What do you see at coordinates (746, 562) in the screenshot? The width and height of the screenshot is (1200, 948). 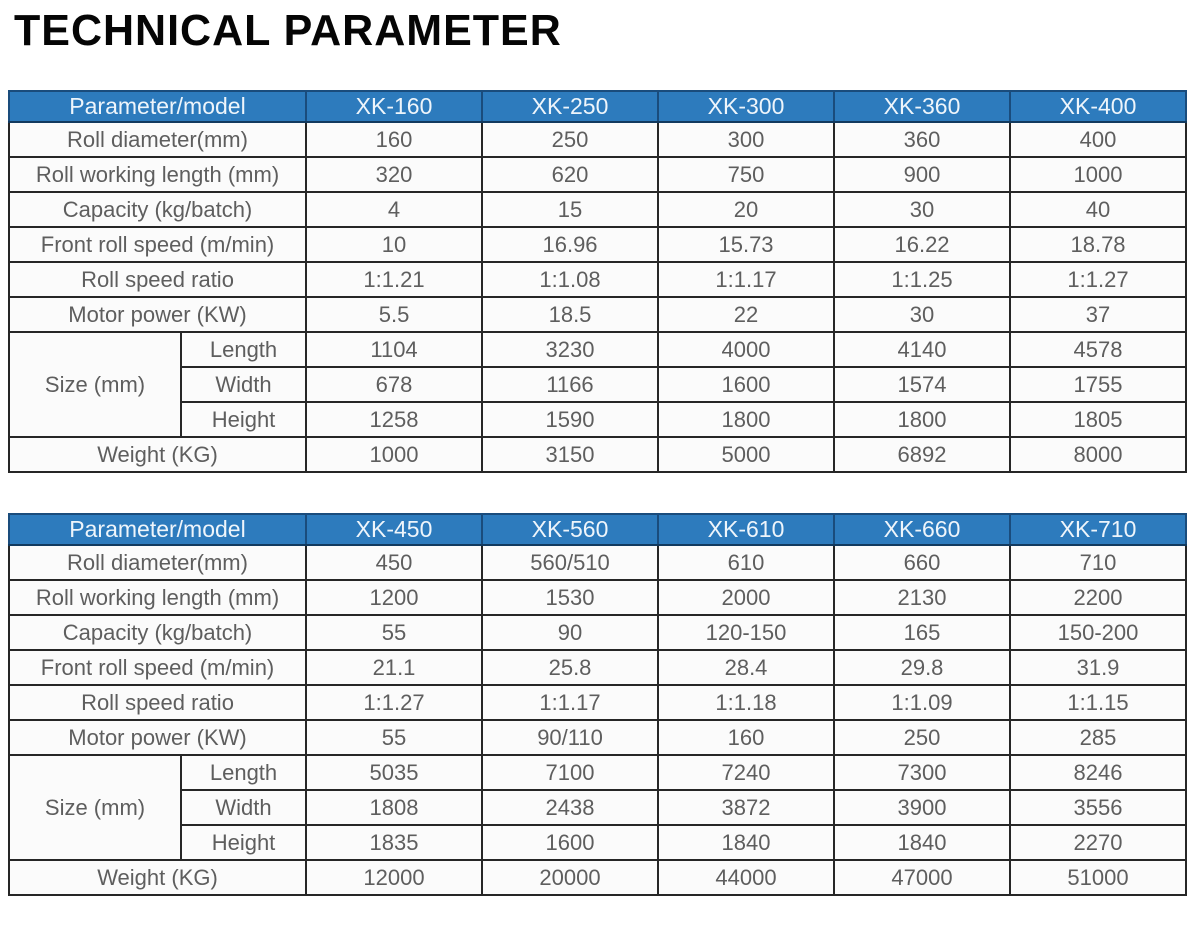 I see `value-cell: 610` at bounding box center [746, 562].